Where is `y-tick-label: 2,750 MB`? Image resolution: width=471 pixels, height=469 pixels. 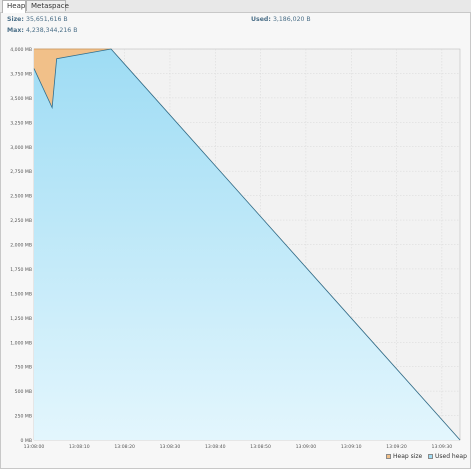
y-tick-label: 2,750 MB is located at coordinates (21, 172).